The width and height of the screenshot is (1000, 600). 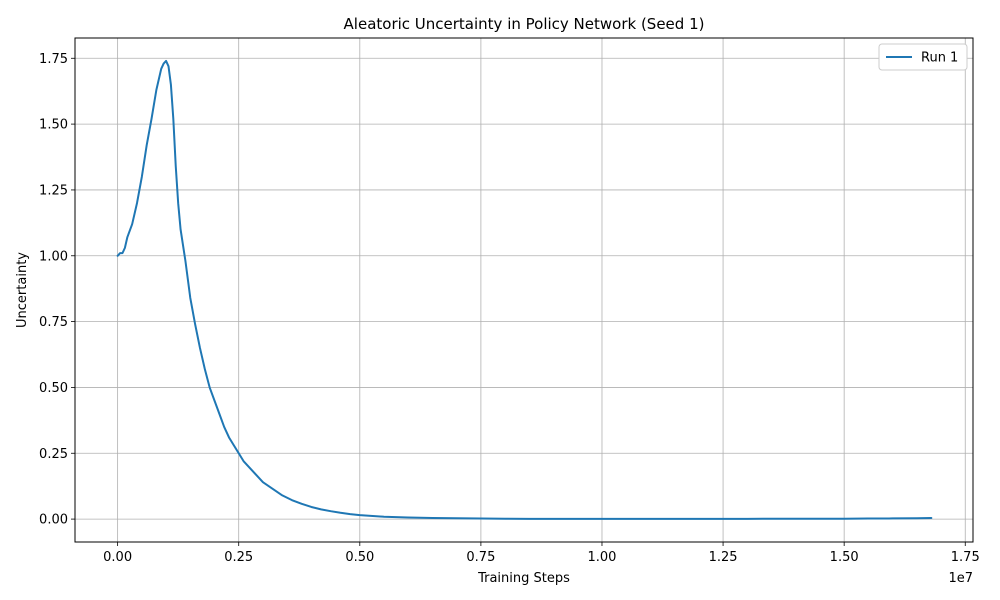 I want to click on y-tick-label: 1.50, so click(x=53, y=125).